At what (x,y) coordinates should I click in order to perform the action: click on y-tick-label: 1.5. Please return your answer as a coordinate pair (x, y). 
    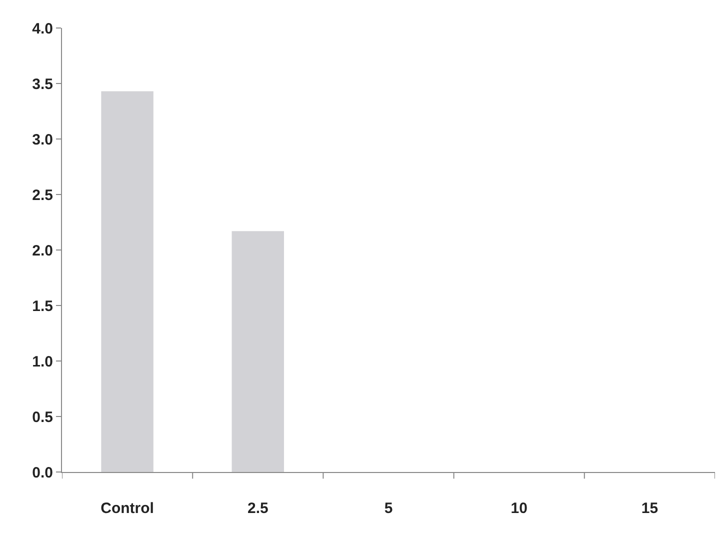
    Looking at the image, I should click on (42, 306).